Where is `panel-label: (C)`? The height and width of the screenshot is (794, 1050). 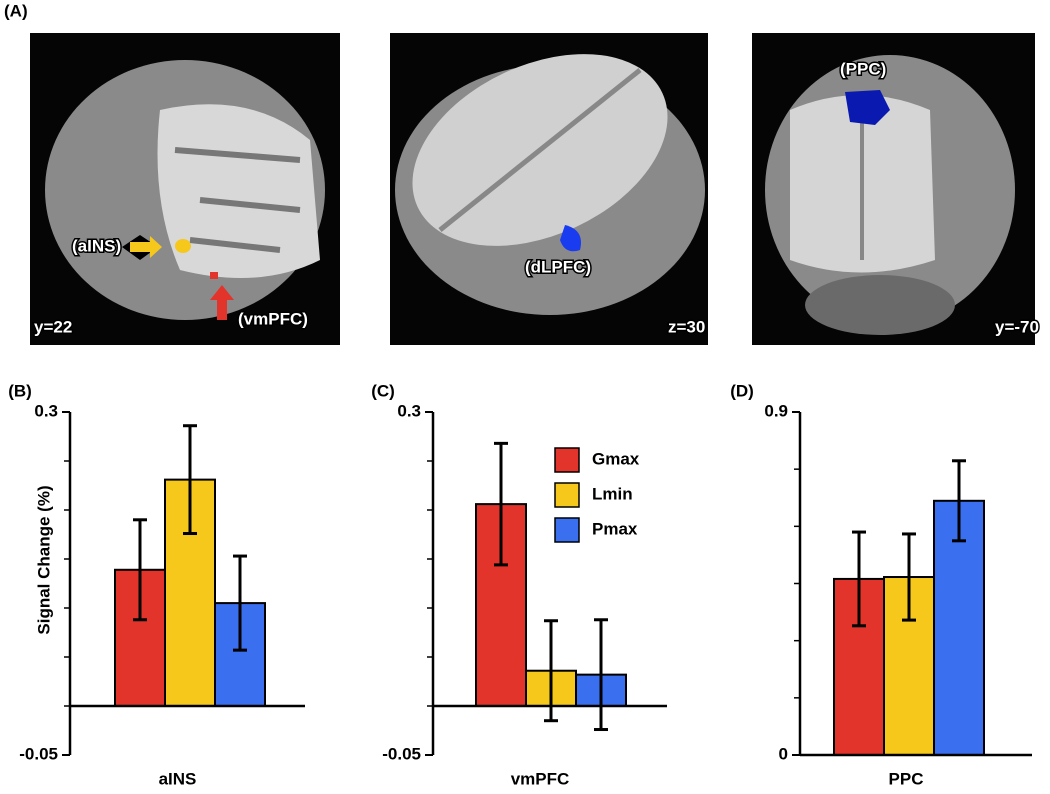
panel-label: (C) is located at coordinates (383, 390).